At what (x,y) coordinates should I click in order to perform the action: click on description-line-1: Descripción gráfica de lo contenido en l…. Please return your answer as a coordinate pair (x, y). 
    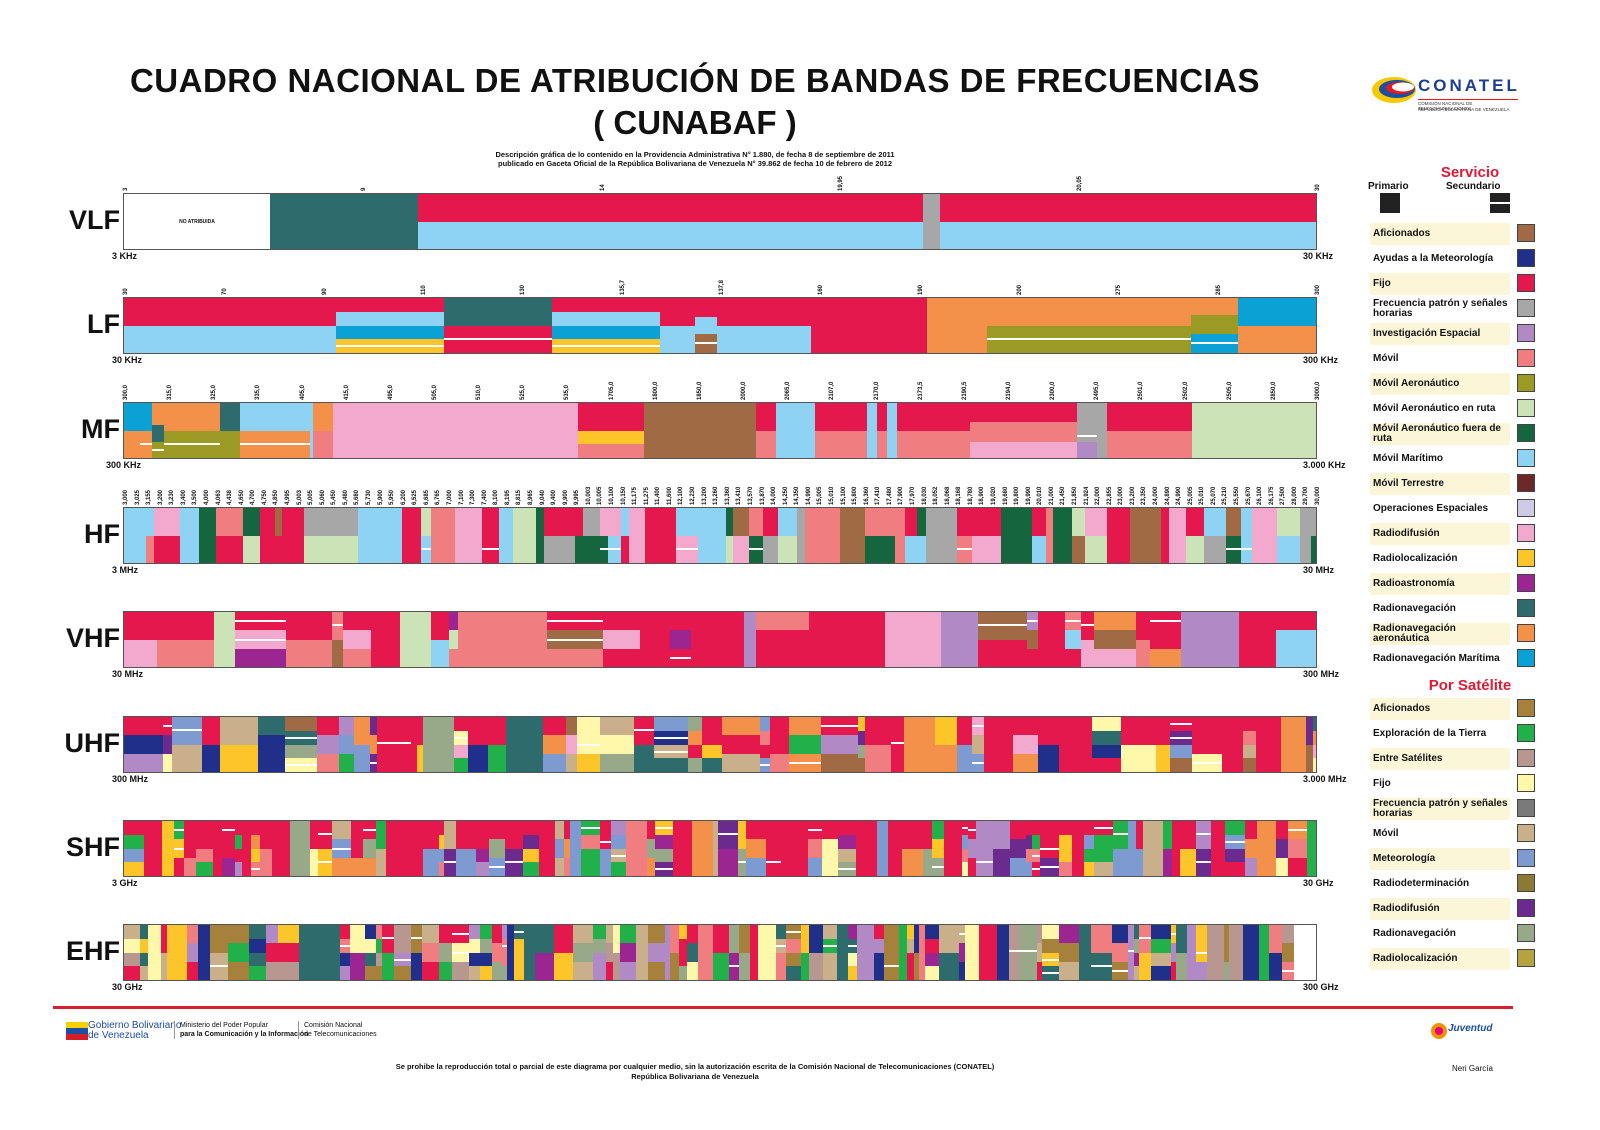
    Looking at the image, I should click on (695, 154).